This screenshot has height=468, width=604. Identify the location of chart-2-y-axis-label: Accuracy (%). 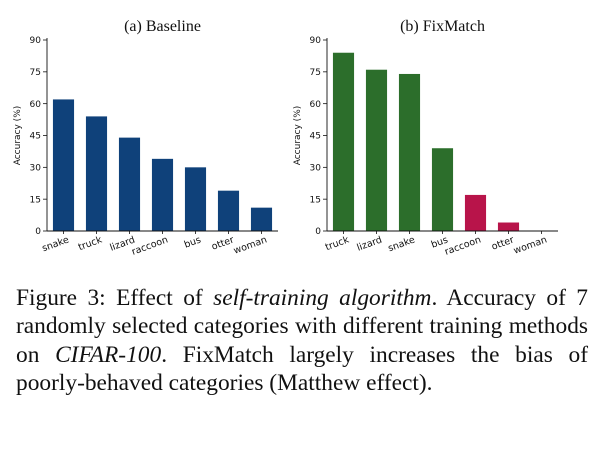
(298, 136).